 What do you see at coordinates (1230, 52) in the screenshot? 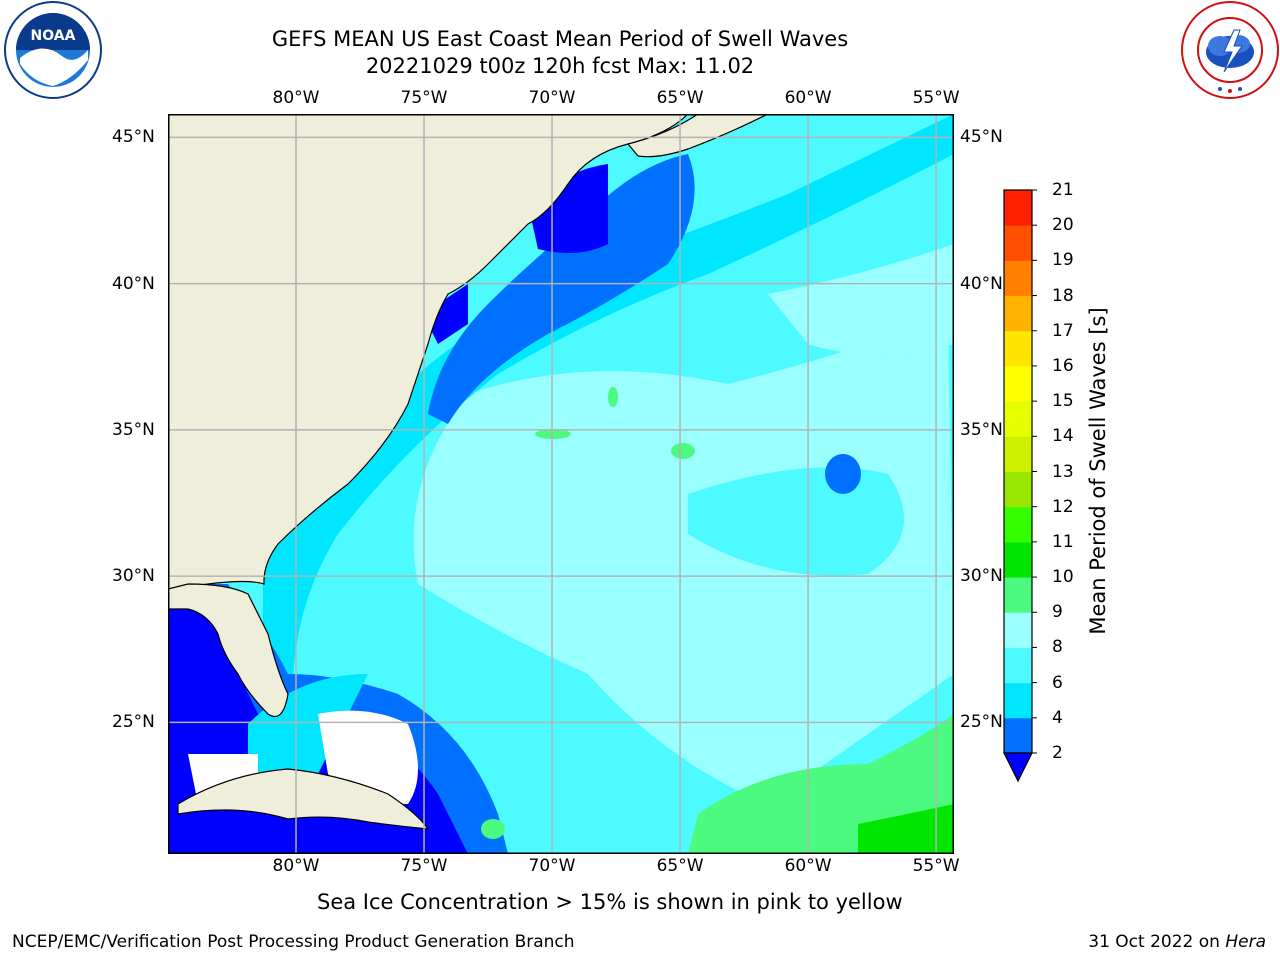
I see `nws-logo-icon` at bounding box center [1230, 52].